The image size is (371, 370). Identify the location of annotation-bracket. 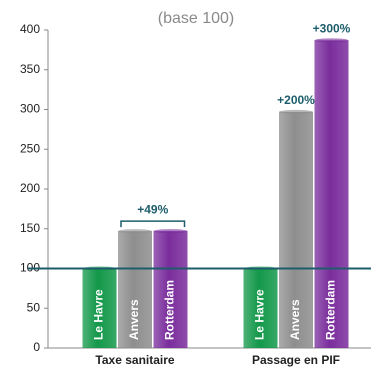
(153, 224).